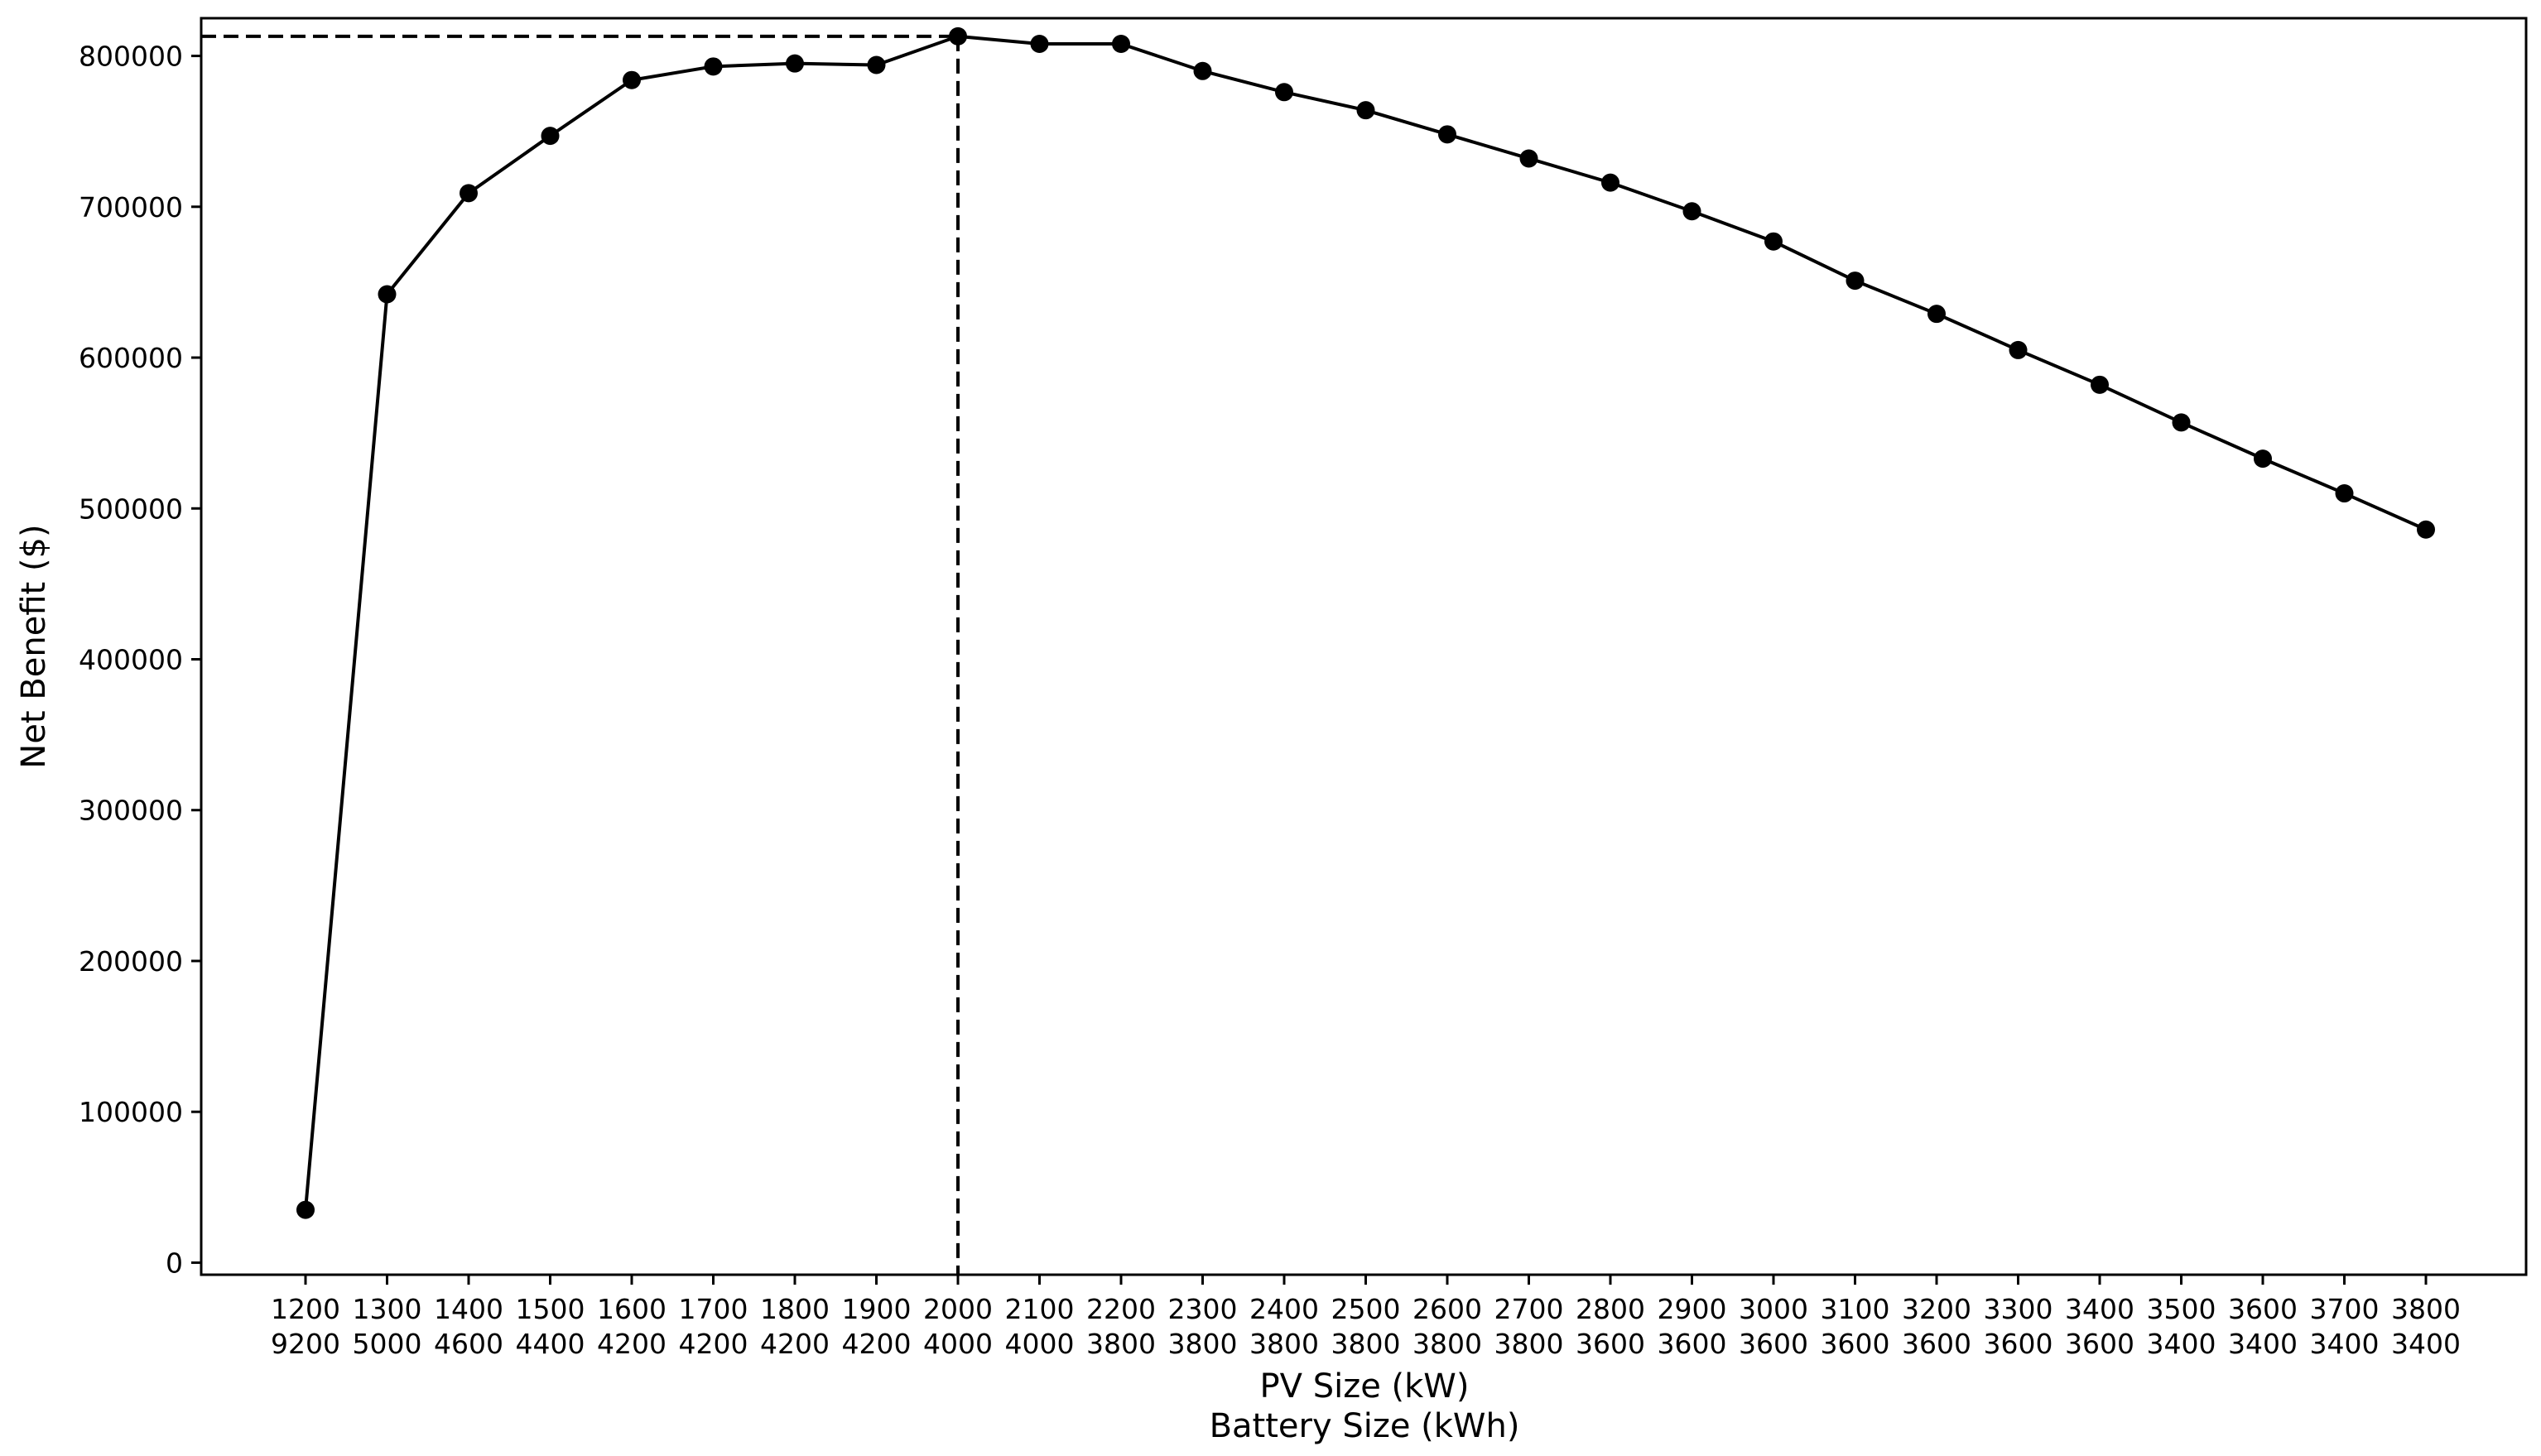 This screenshot has height=1456, width=2541. I want to click on x-tick-label-pv: 1400, so click(469, 1309).